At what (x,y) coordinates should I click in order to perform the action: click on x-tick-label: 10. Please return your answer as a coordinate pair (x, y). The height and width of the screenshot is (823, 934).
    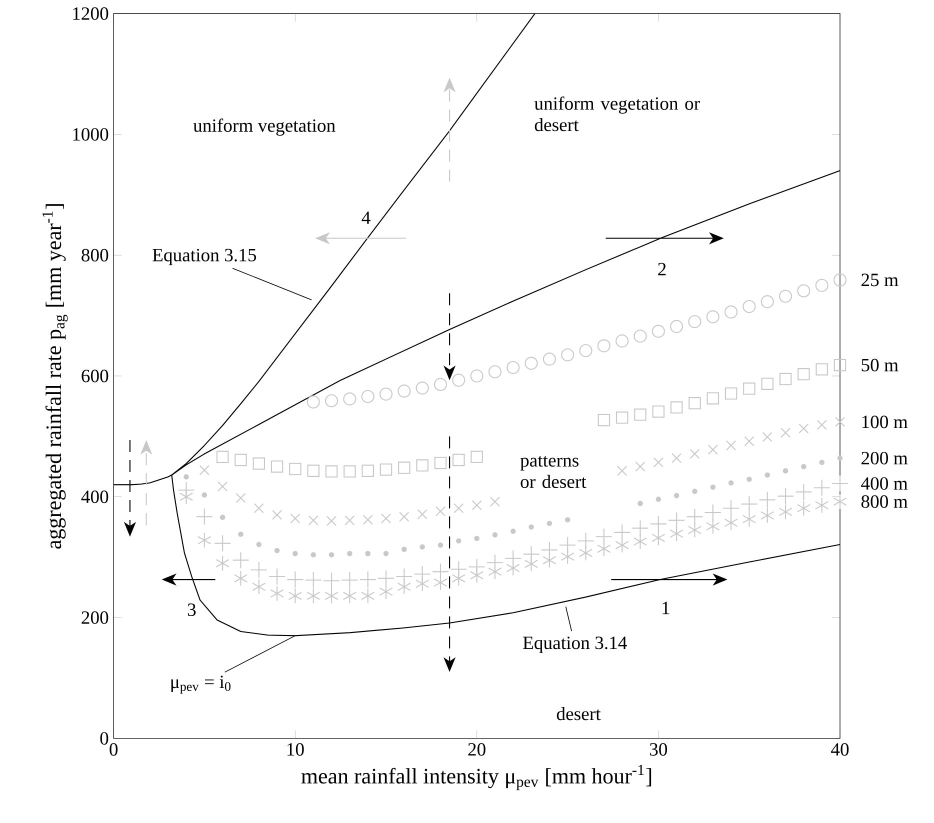
    Looking at the image, I should click on (296, 749).